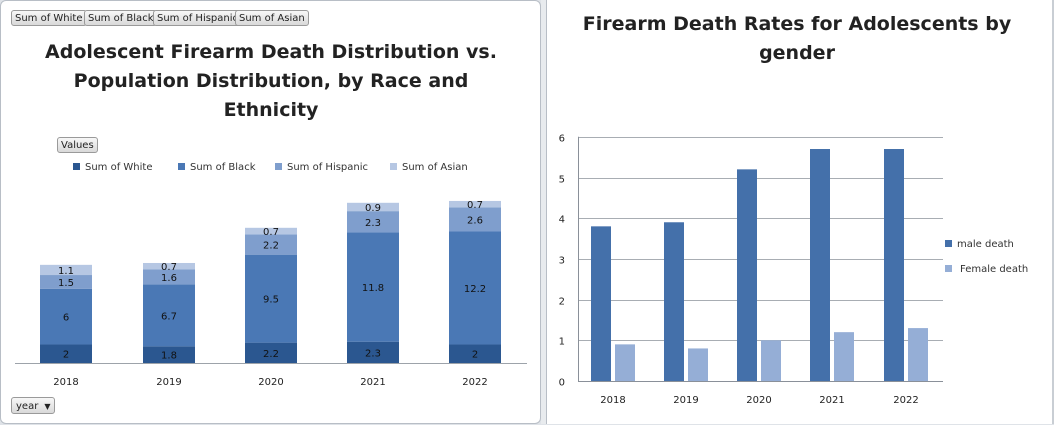 The image size is (1054, 425). I want to click on data-label-sum-of-white-2019: 1.8, so click(169, 356).